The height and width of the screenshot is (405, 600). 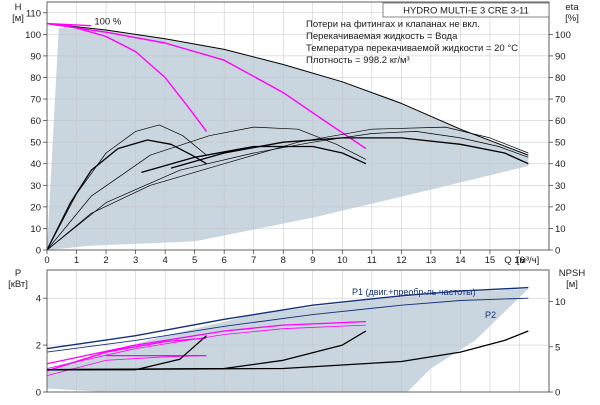 I want to click on qh-series-7-line, so click(x=126, y=187).